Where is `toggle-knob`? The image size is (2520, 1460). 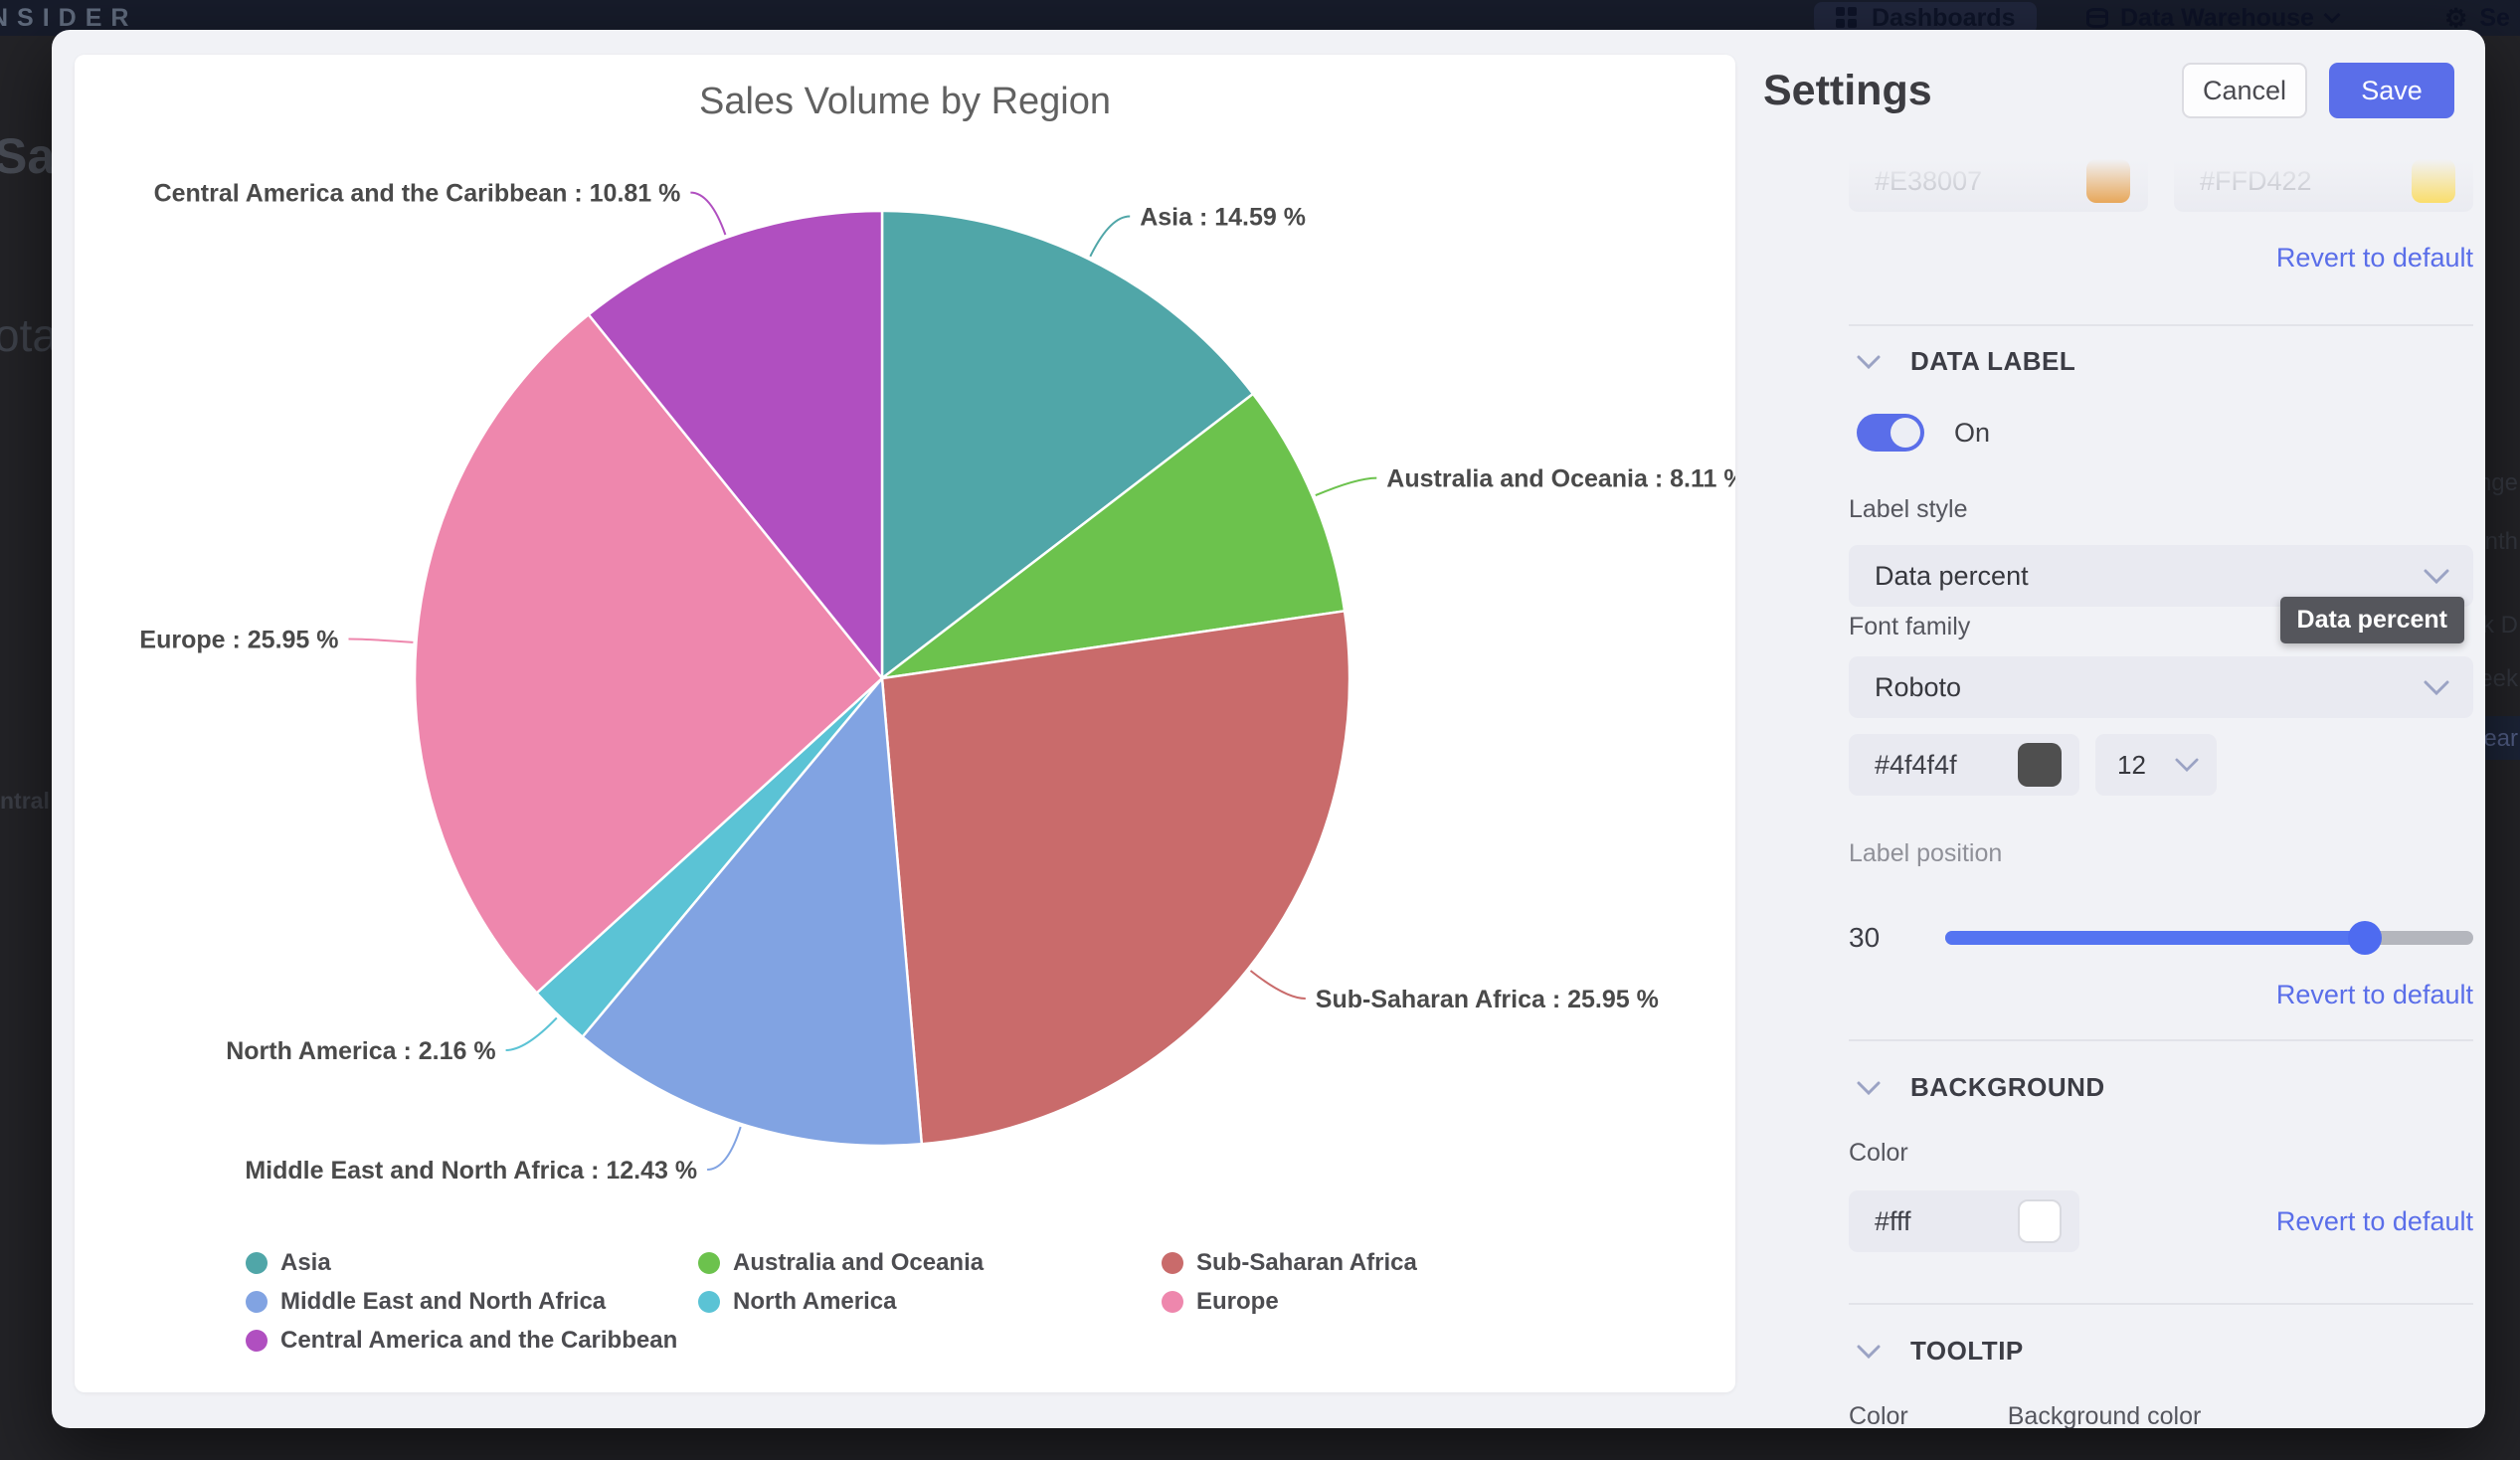
toggle-knob is located at coordinates (1905, 433).